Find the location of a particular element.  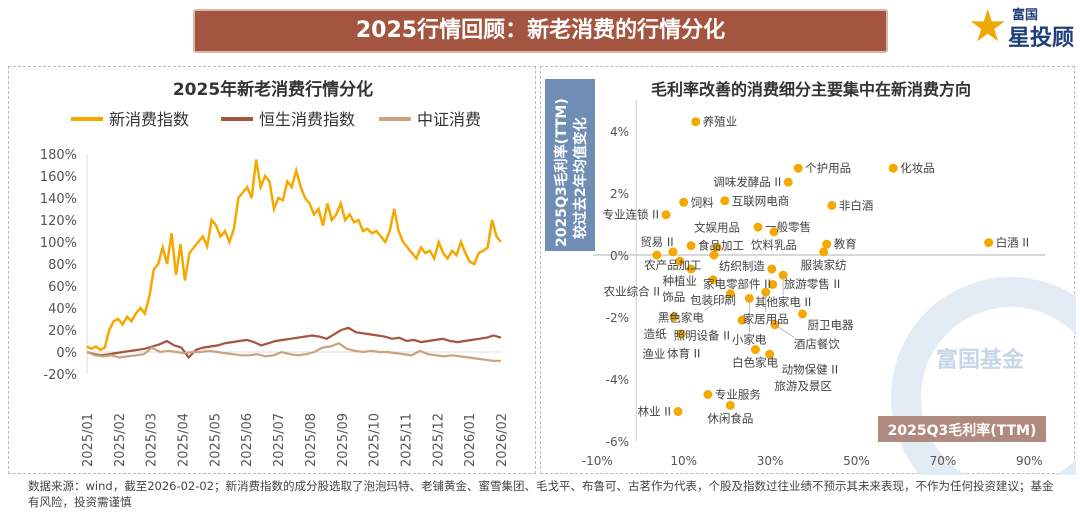

point-label: 旅游零售 II is located at coordinates (812, 284).